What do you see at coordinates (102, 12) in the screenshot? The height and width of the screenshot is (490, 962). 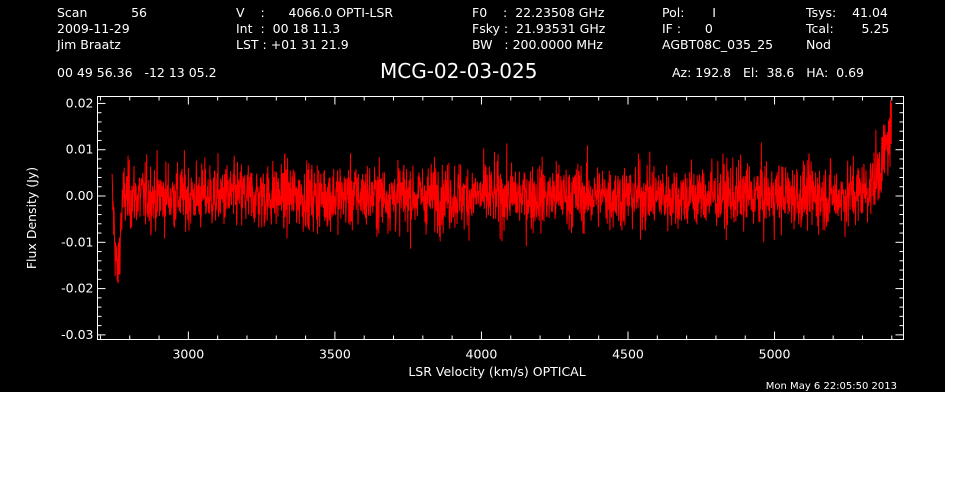 I see `scan-label: Scan 56` at bounding box center [102, 12].